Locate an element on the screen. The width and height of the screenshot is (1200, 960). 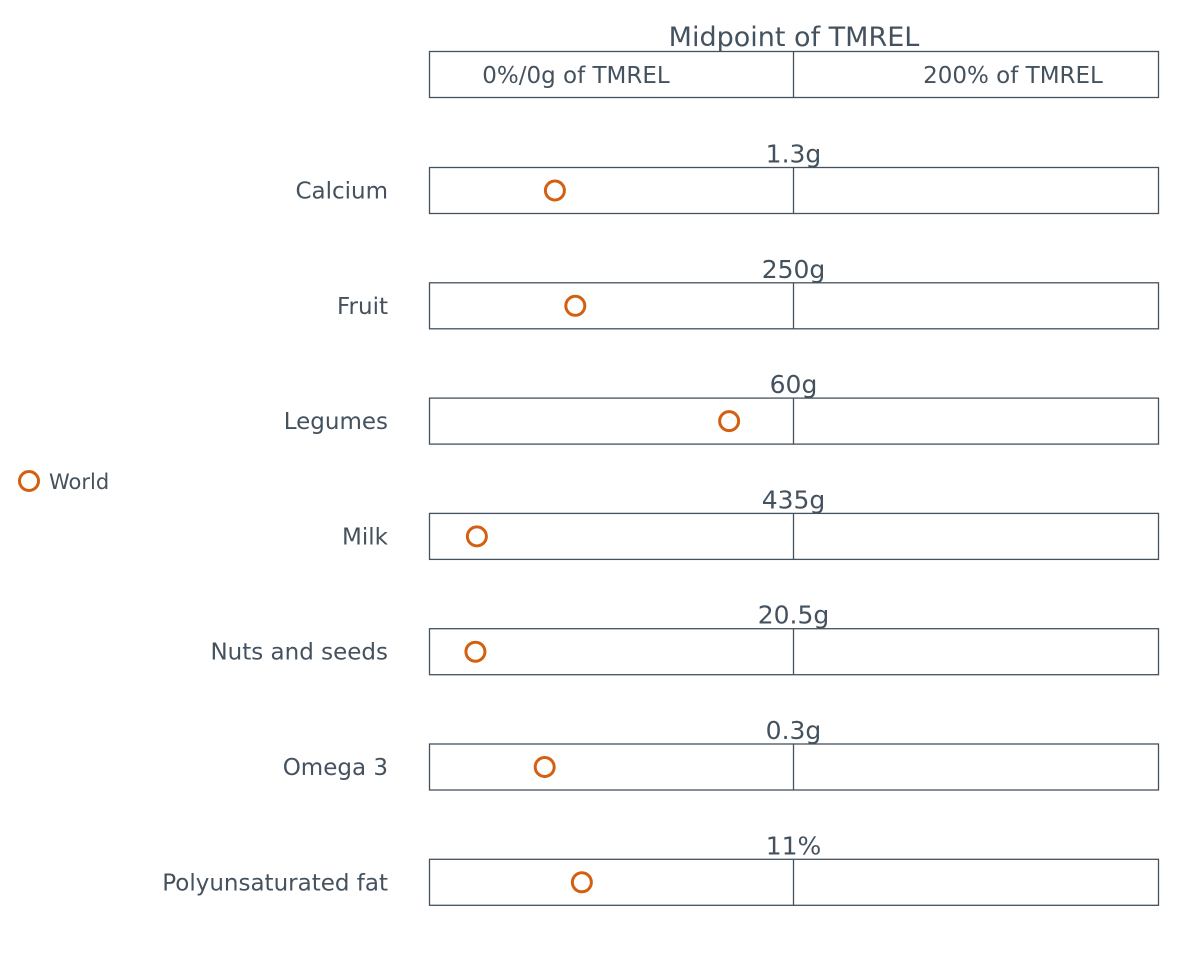
header-left-label: 0%/0g of TMREL is located at coordinates (576, 76).